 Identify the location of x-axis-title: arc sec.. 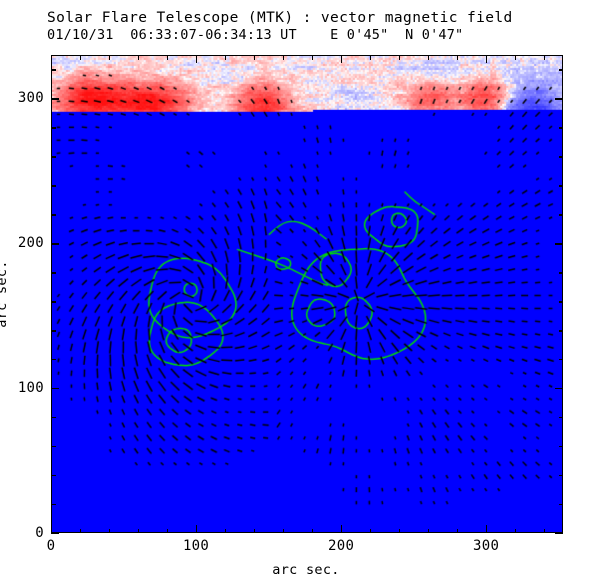
(306, 570).